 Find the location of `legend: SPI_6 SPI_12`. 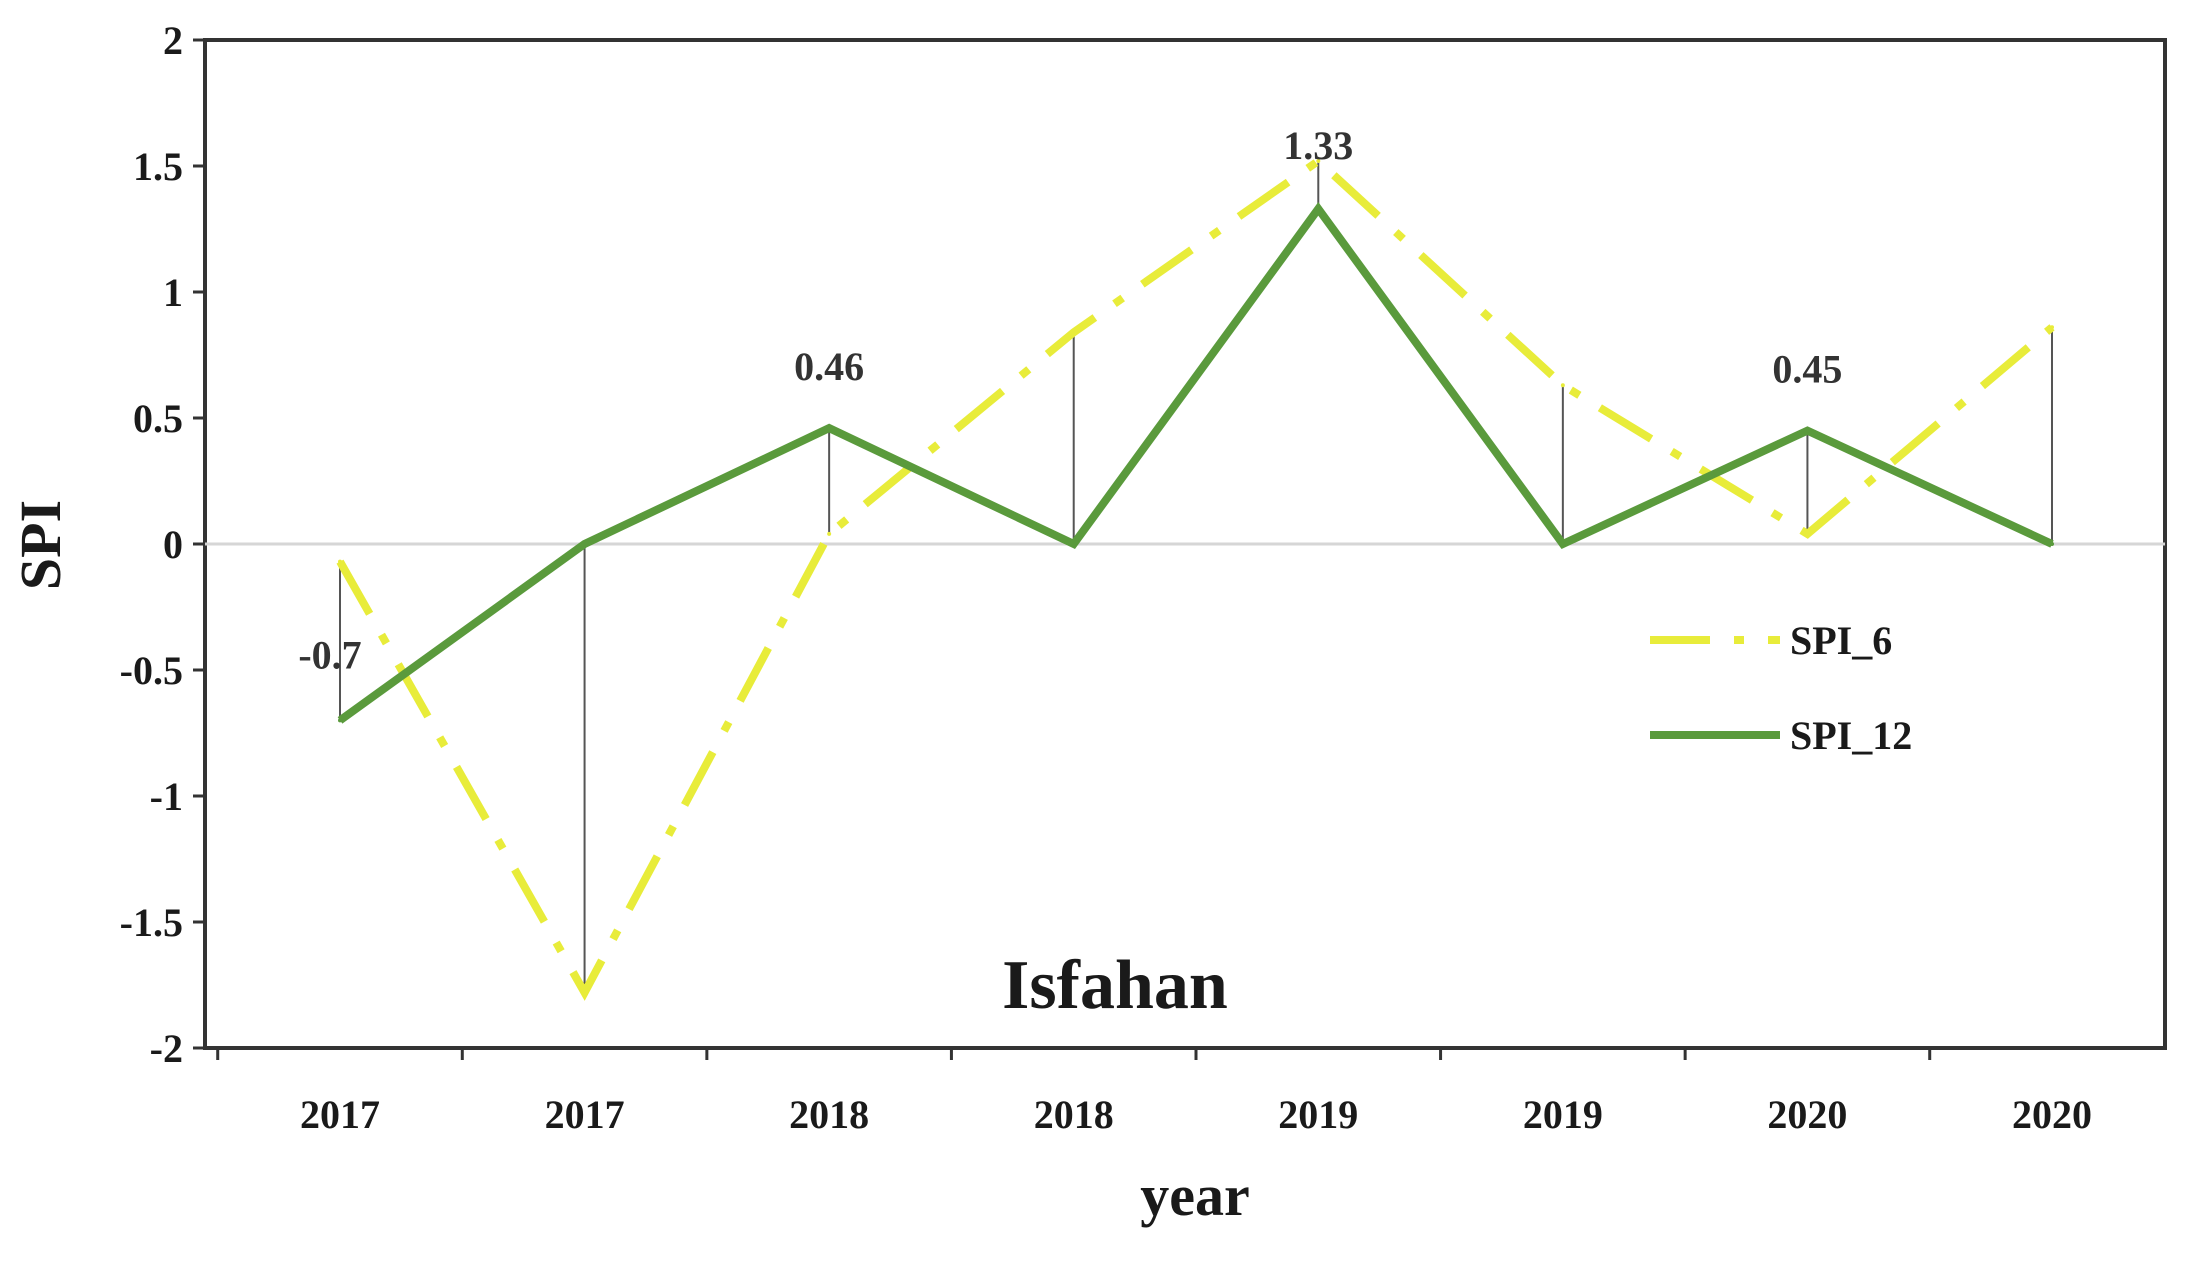

legend: SPI_6 SPI_12 is located at coordinates (1781, 688).